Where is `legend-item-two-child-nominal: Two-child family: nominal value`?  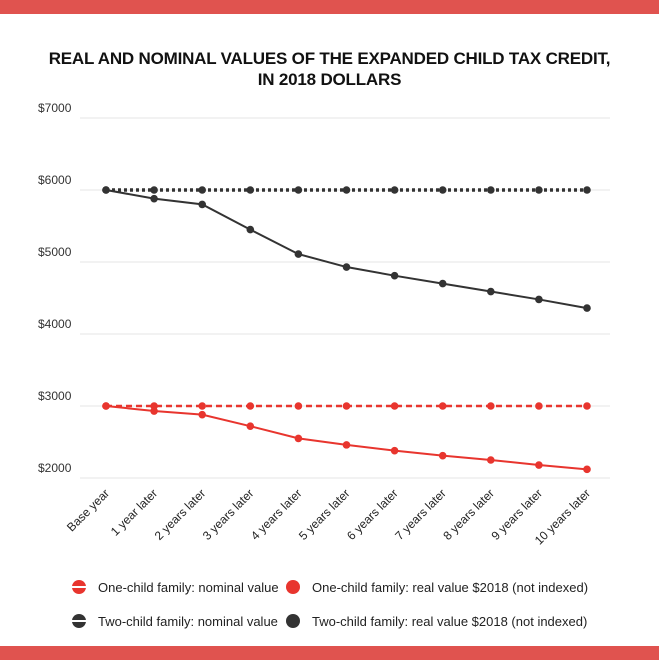
legend-item-two-child-nominal: Two-child family: nominal value is located at coordinates (174, 621).